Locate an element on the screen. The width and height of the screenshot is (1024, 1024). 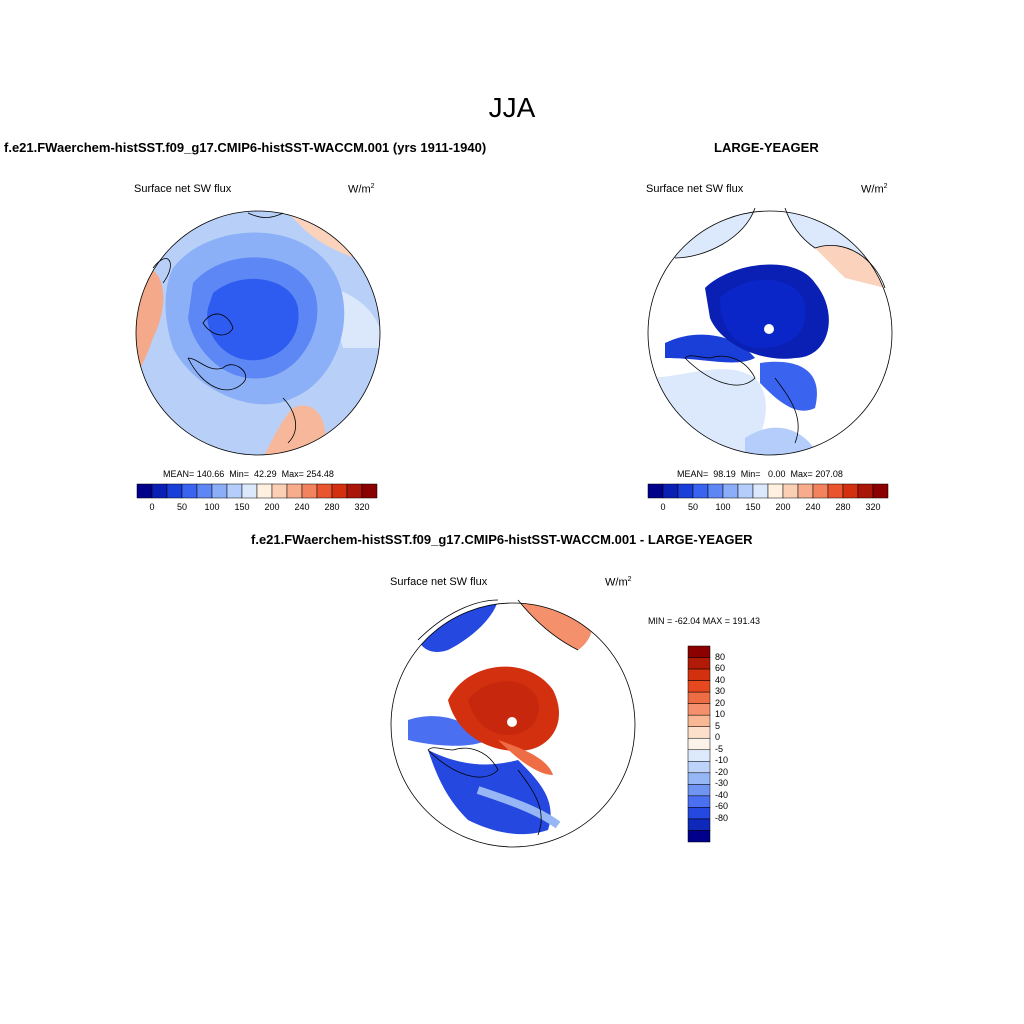
panel1-colorbar is located at coordinates (257, 491).